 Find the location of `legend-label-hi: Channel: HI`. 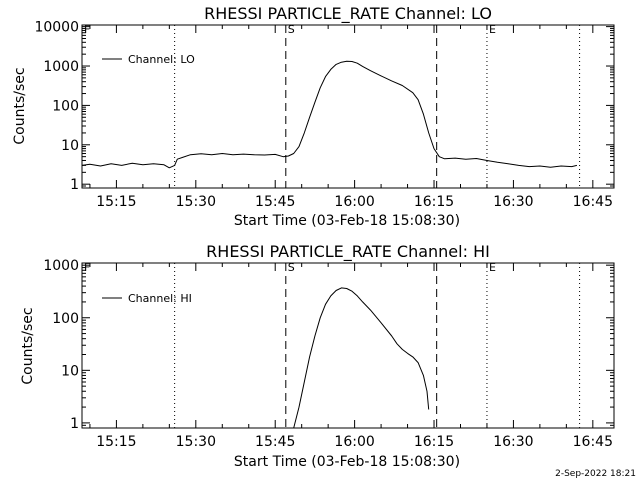

legend-label-hi: Channel: HI is located at coordinates (160, 298).